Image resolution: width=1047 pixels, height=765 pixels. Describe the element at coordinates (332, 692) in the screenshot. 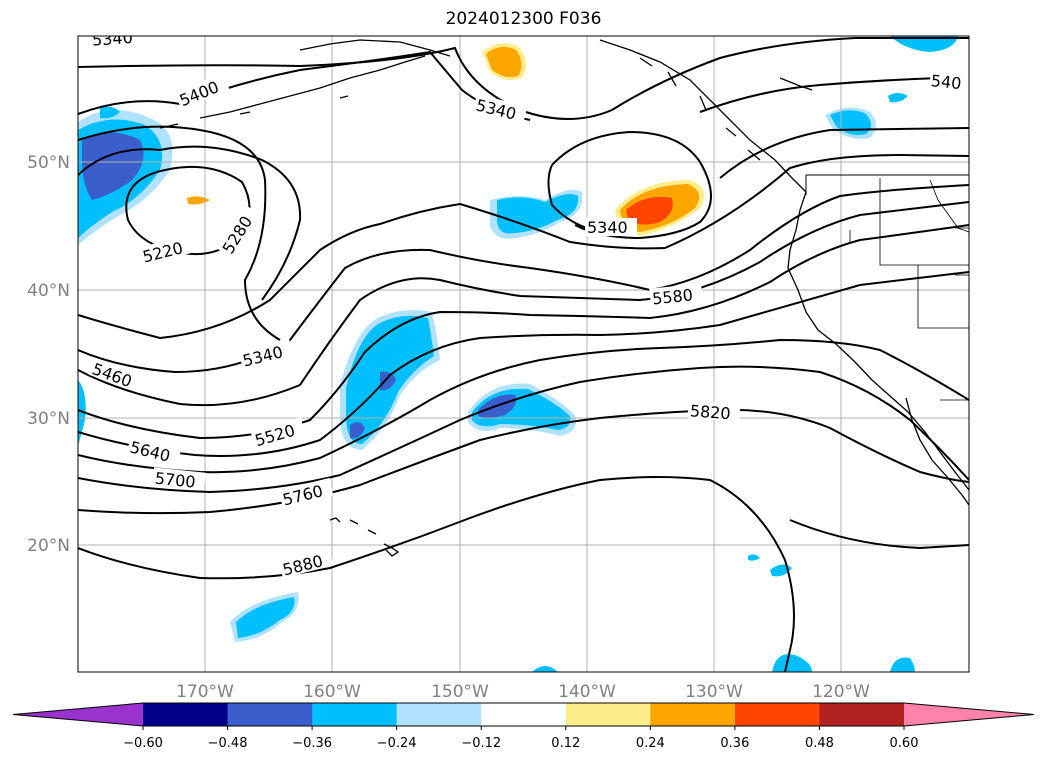

I see `longitude-label: 160°W` at that location.